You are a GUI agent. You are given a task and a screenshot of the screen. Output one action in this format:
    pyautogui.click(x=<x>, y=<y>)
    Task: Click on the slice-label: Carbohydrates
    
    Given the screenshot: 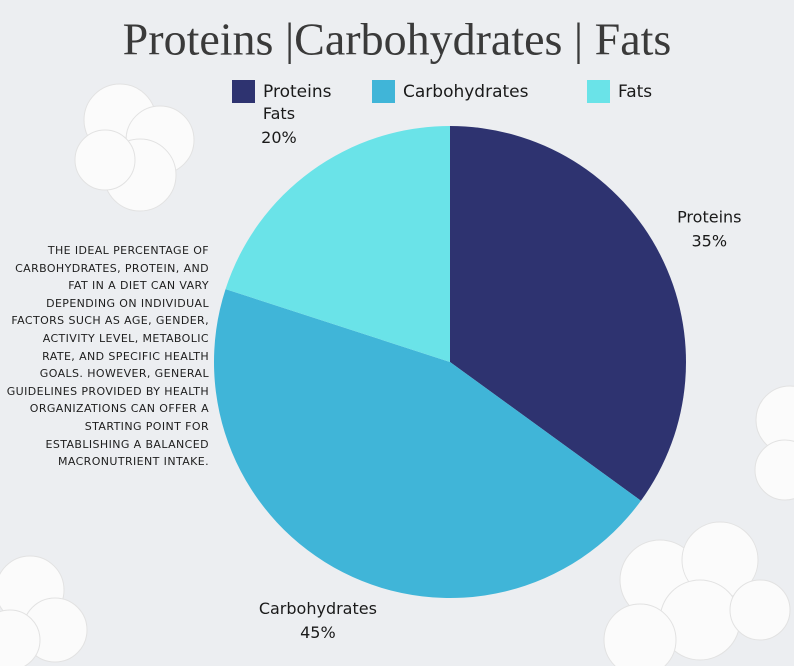 What is the action you would take?
    pyautogui.click(x=318, y=608)
    